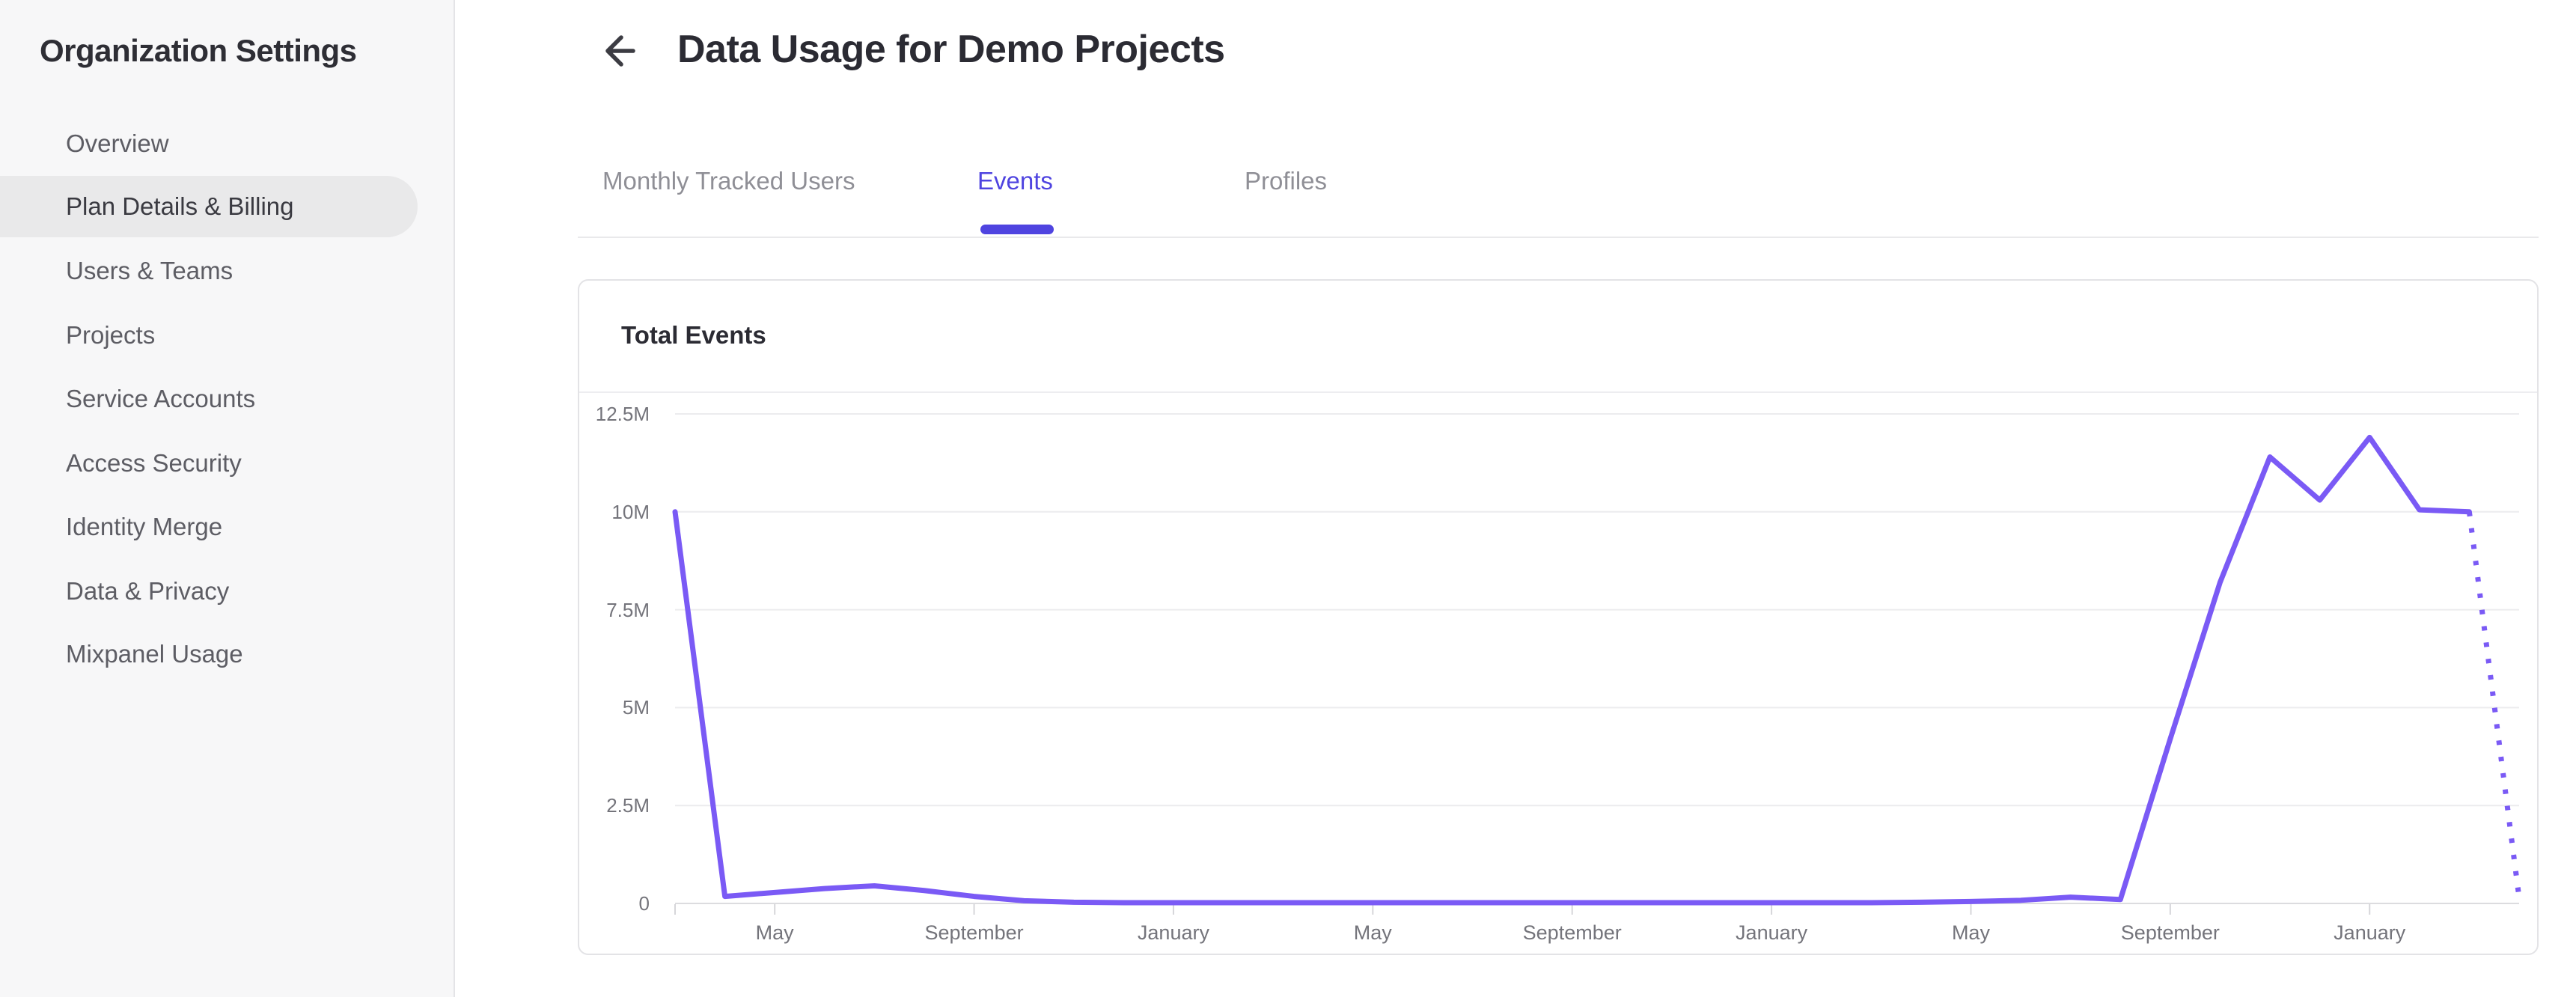 Image resolution: width=2576 pixels, height=997 pixels. What do you see at coordinates (1286, 181) in the screenshot?
I see `tab-profiles: Profiles` at bounding box center [1286, 181].